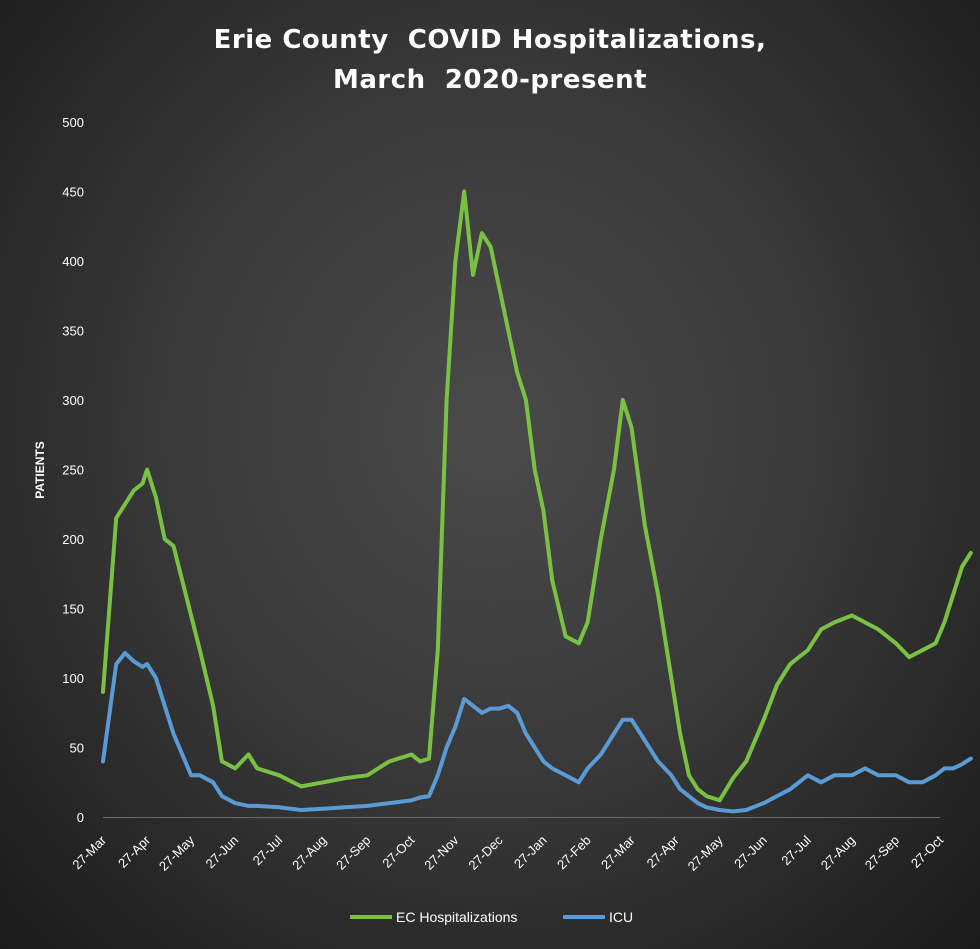 Image resolution: width=980 pixels, height=949 pixels. What do you see at coordinates (80, 817) in the screenshot?
I see `y-tick-label: 0` at bounding box center [80, 817].